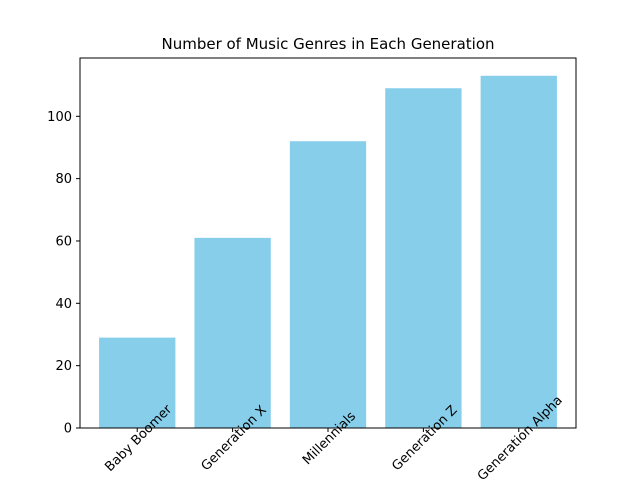 This screenshot has width=640, height=480. Describe the element at coordinates (63, 304) in the screenshot. I see `y-tick-label: 40` at that location.